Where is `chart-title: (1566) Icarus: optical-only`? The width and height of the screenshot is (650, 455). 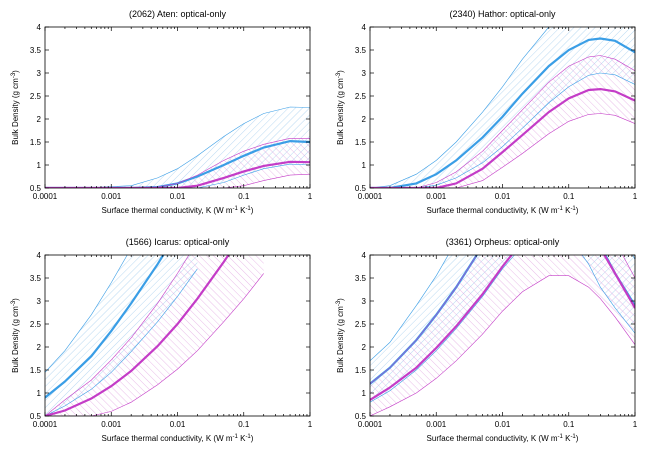 chart-title: (1566) Icarus: optical-only is located at coordinates (178, 242).